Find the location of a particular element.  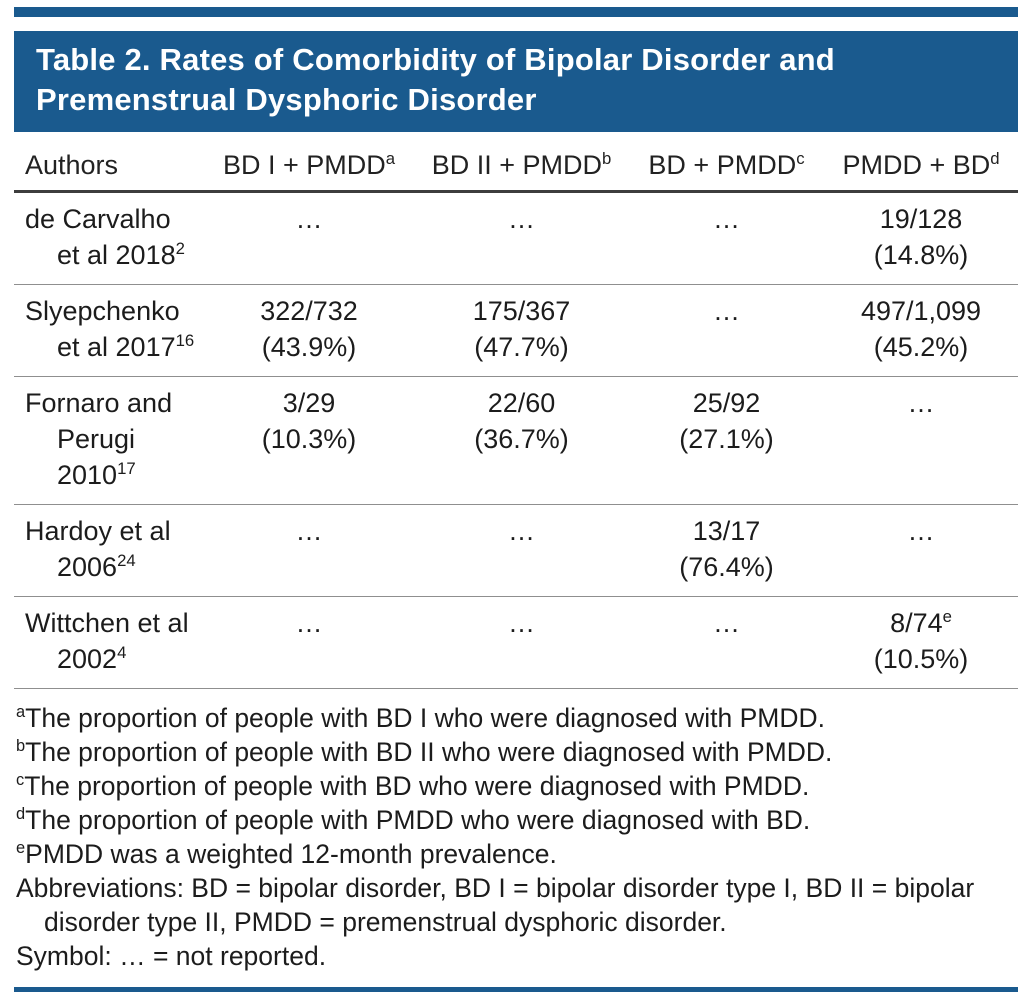

data-cell: 13/17 (76.4%) is located at coordinates (726, 550).